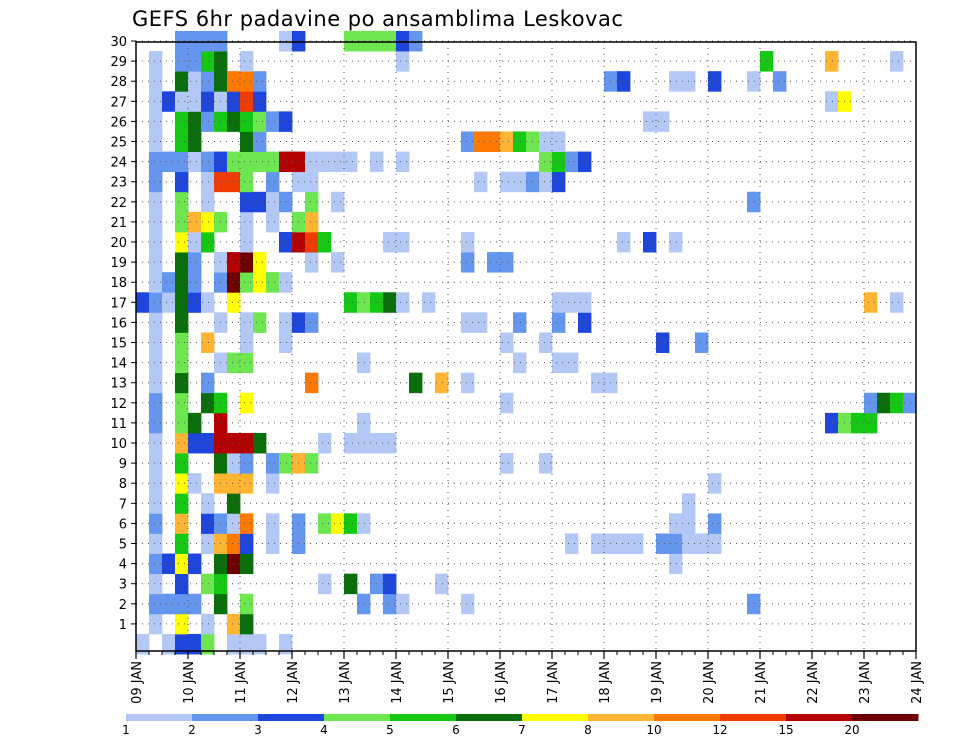  I want to click on y-tick-label: 20, so click(118, 243).